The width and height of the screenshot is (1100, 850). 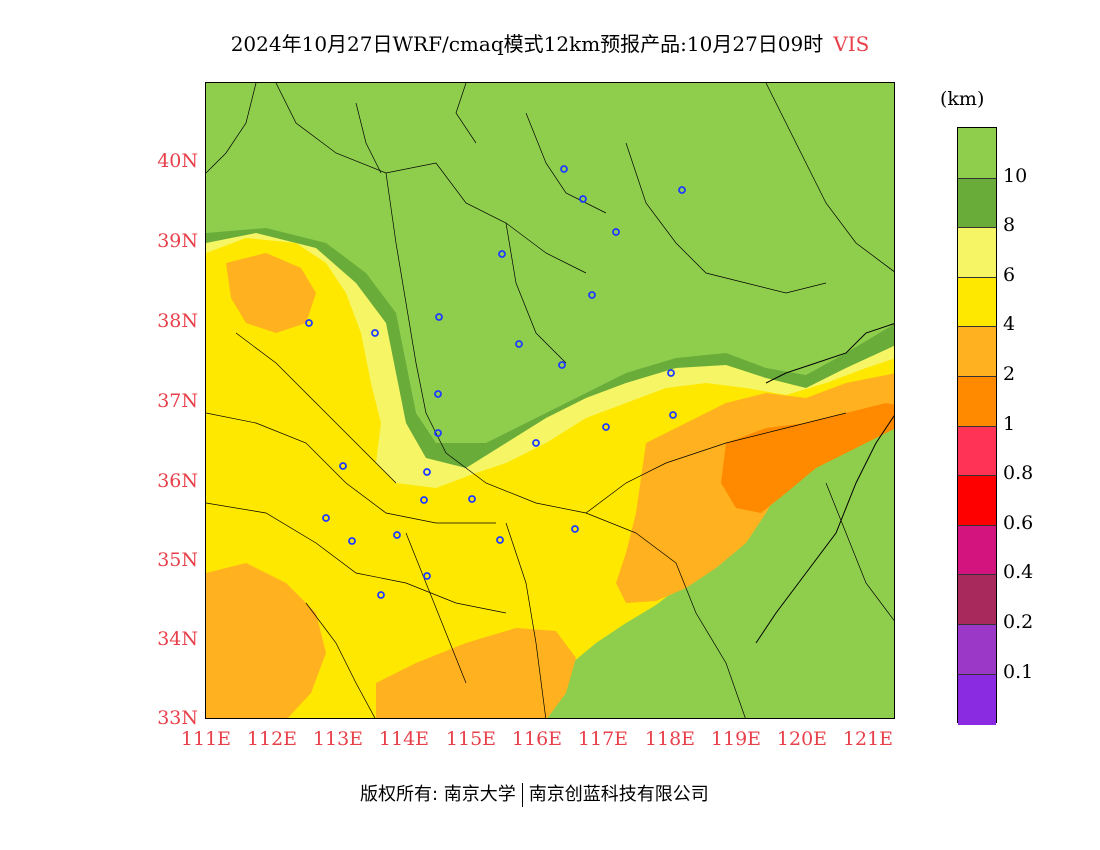 I want to click on lat-label-38n: 38N, so click(x=177, y=321).